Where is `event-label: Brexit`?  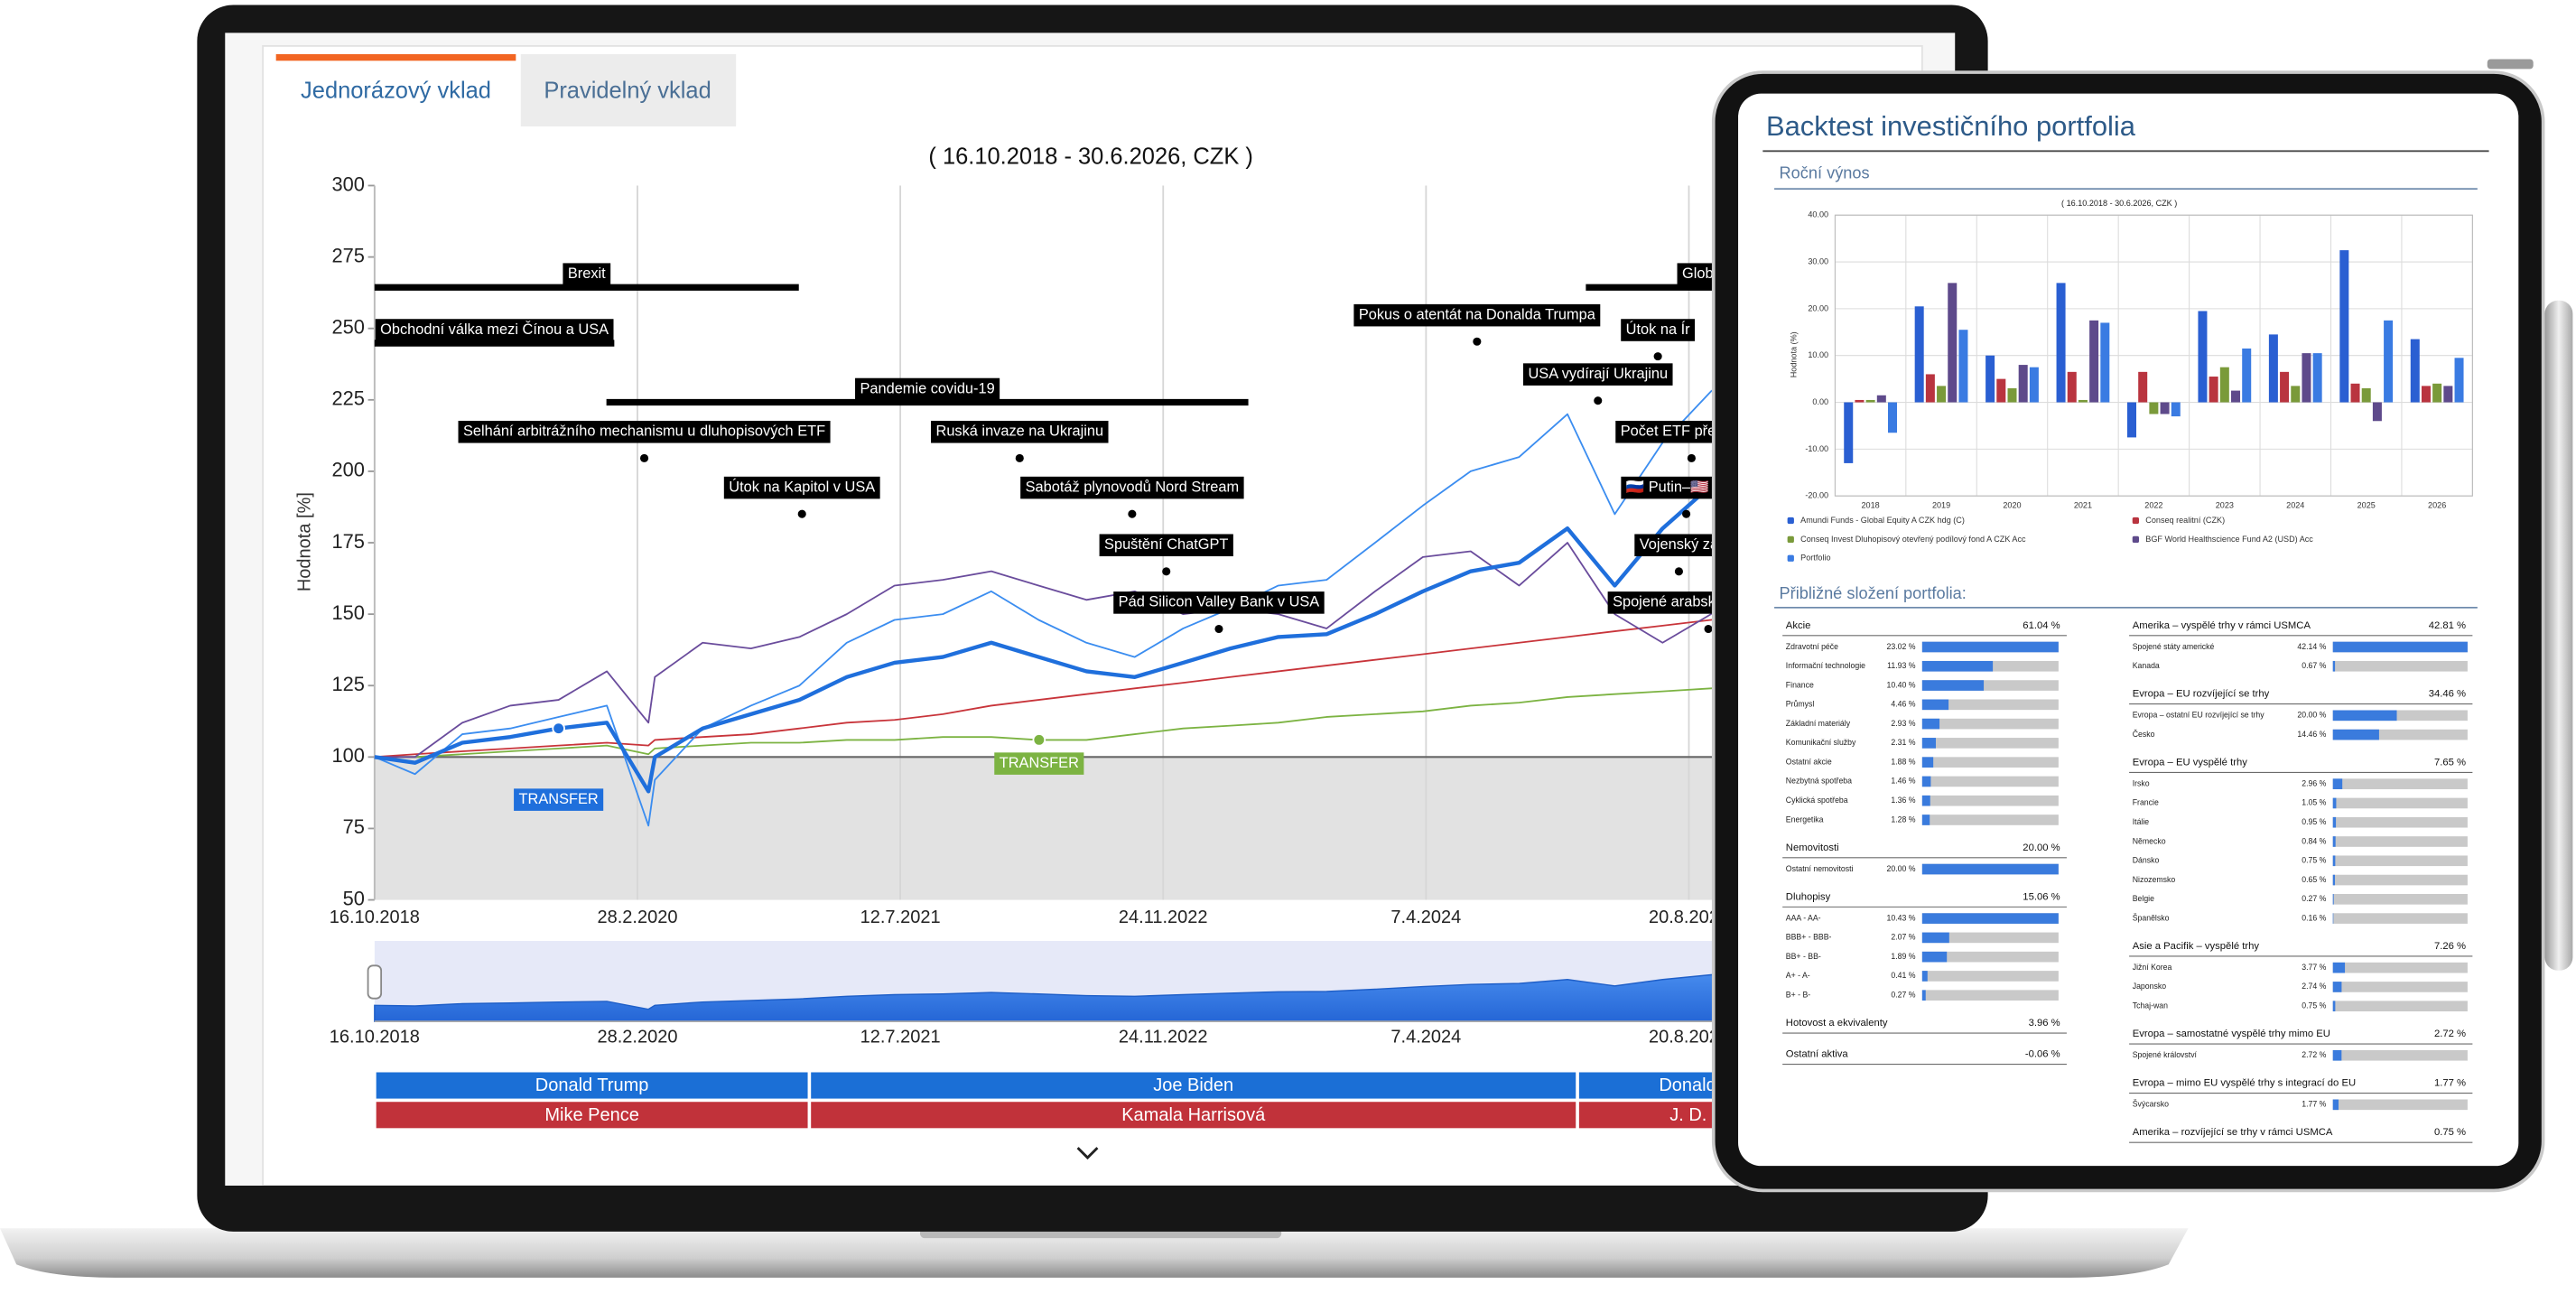
event-label: Brexit is located at coordinates (587, 274).